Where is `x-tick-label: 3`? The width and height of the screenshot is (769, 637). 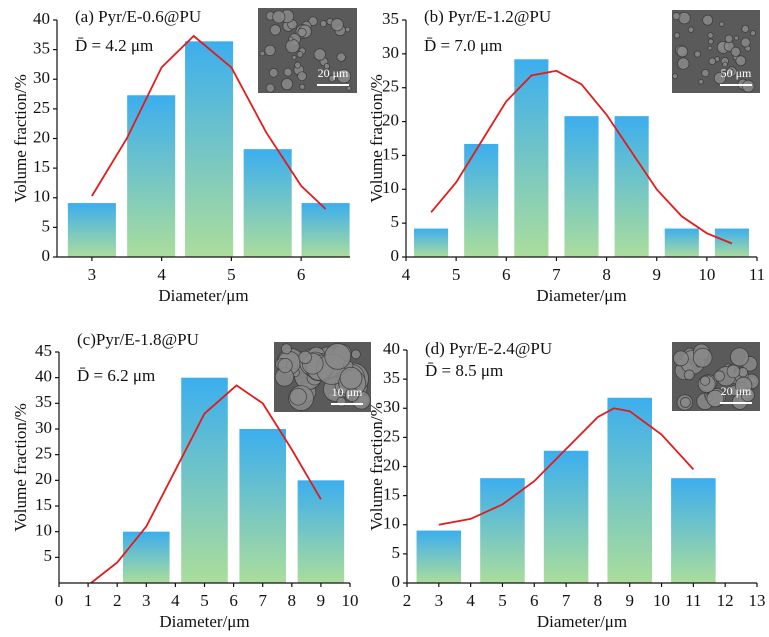 x-tick-label: 3 is located at coordinates (146, 600).